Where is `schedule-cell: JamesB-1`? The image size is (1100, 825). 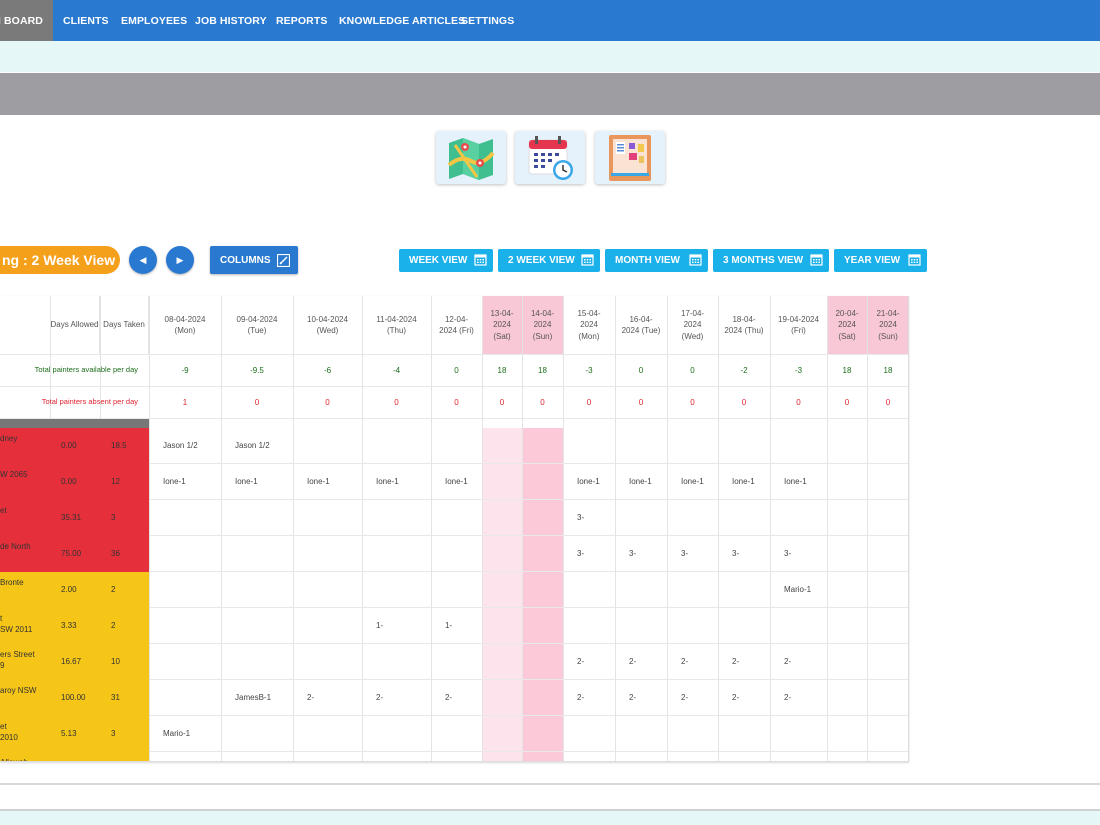
schedule-cell: JamesB-1 is located at coordinates (253, 697).